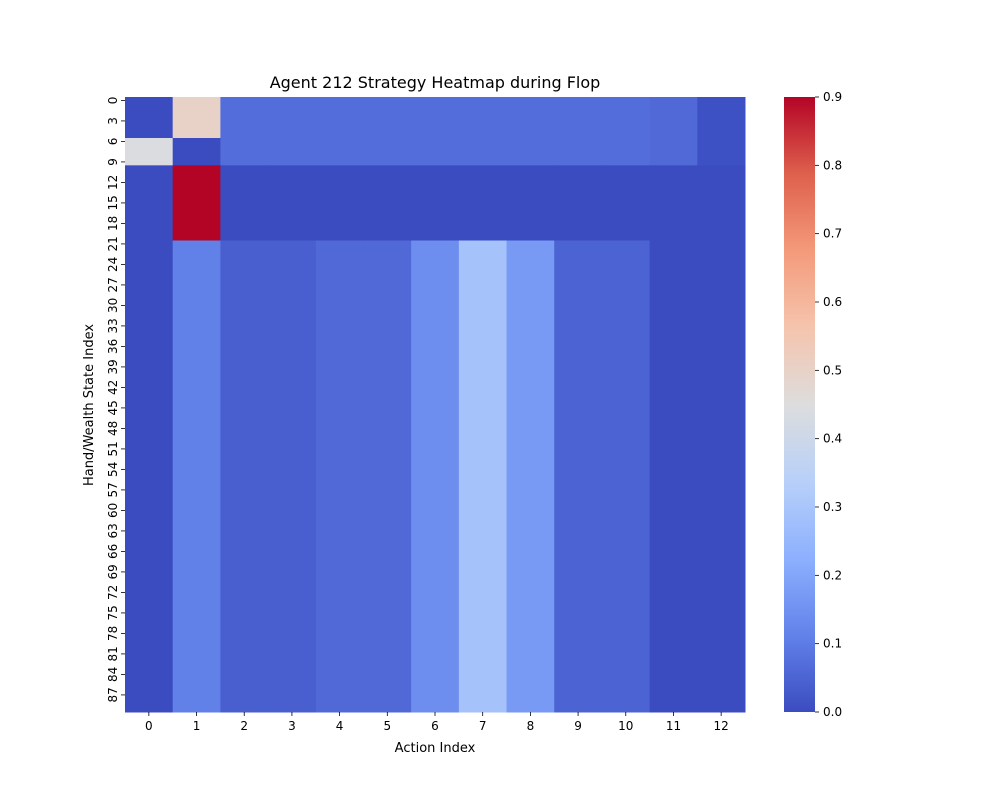 The height and width of the screenshot is (800, 1000). Describe the element at coordinates (113, 101) in the screenshot. I see `y-tick-label: 0` at that location.